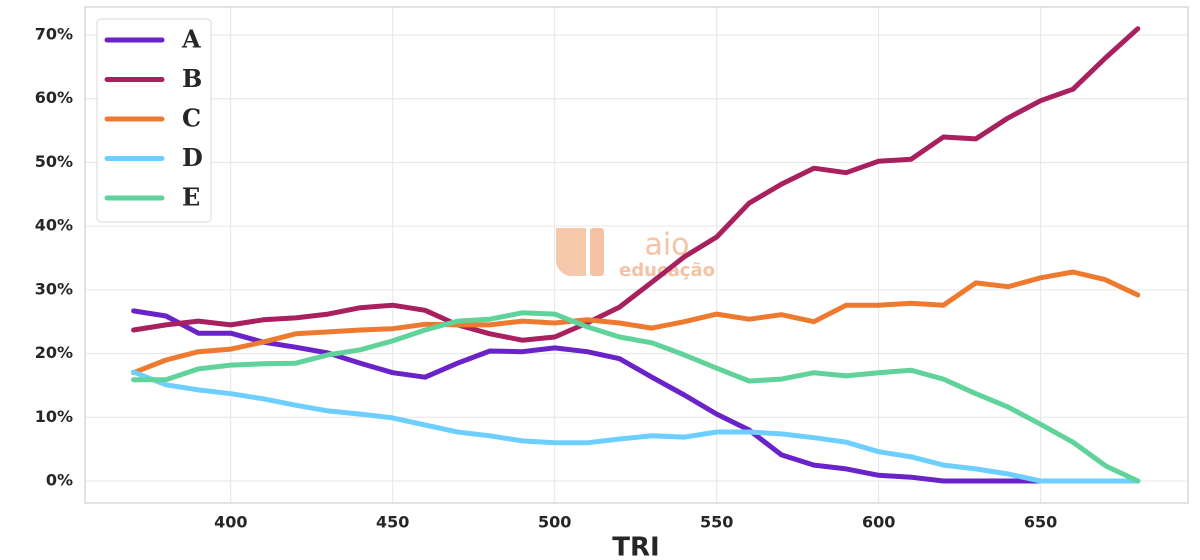 The width and height of the screenshot is (1200, 560). Describe the element at coordinates (54, 161) in the screenshot. I see `y-tick-label: 50%` at that location.